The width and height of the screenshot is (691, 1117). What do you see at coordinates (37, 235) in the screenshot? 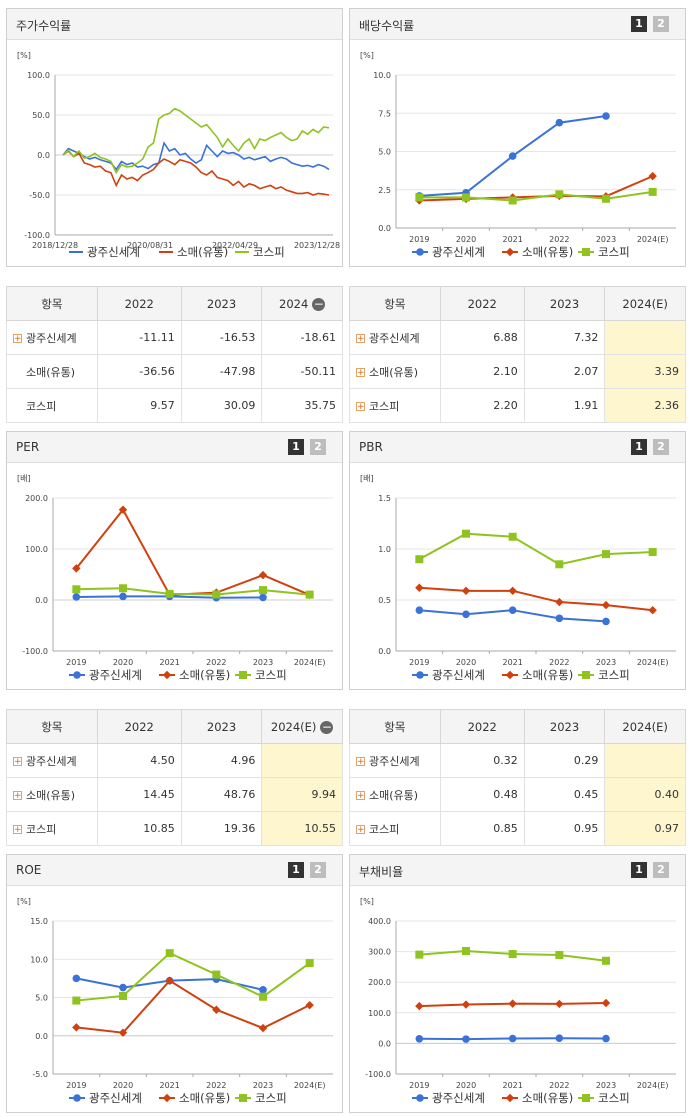
I see `y-tick-label: -100.0` at bounding box center [37, 235].